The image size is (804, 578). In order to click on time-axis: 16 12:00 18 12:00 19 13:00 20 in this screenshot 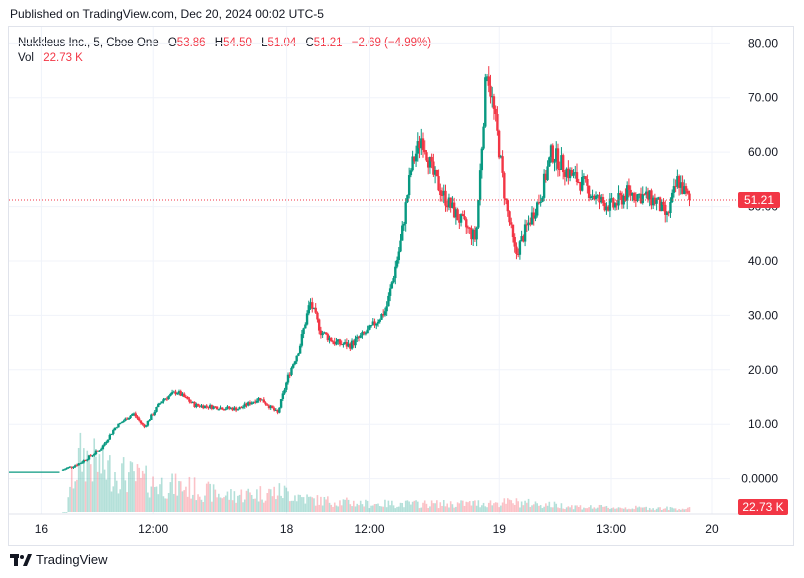, I will do `click(373, 524)`.